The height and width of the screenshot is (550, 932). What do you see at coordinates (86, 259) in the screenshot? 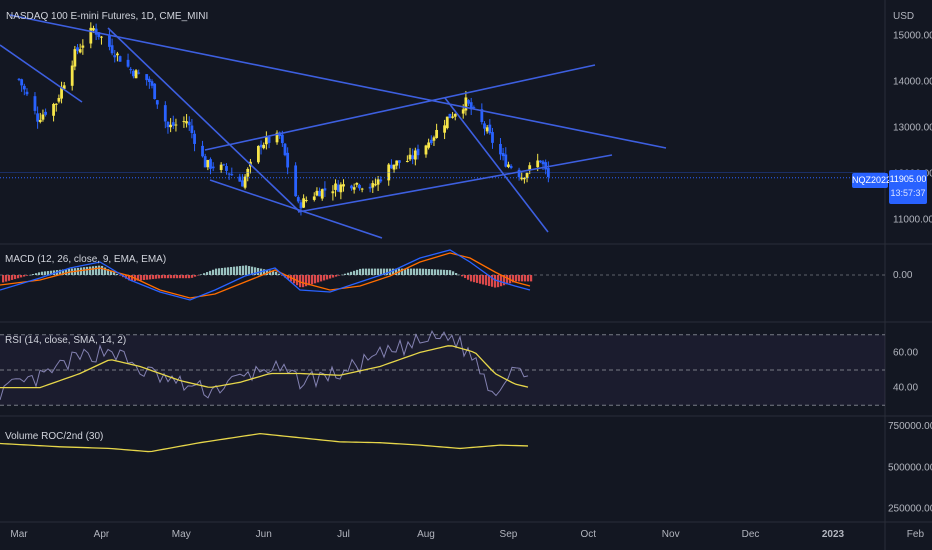
I see `macd-title: MACD (12, 26, close, 9, EMA, EMA)` at bounding box center [86, 259].